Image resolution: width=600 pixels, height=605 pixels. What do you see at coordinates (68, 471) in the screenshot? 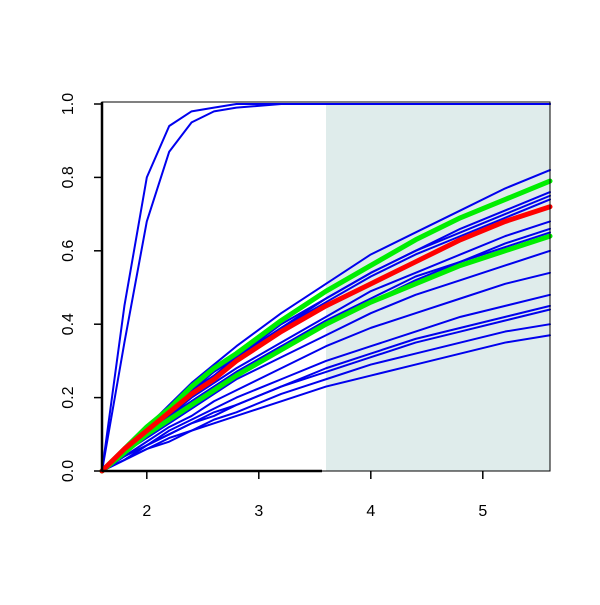
I see `y-tick-label: 0.0` at bounding box center [68, 471].